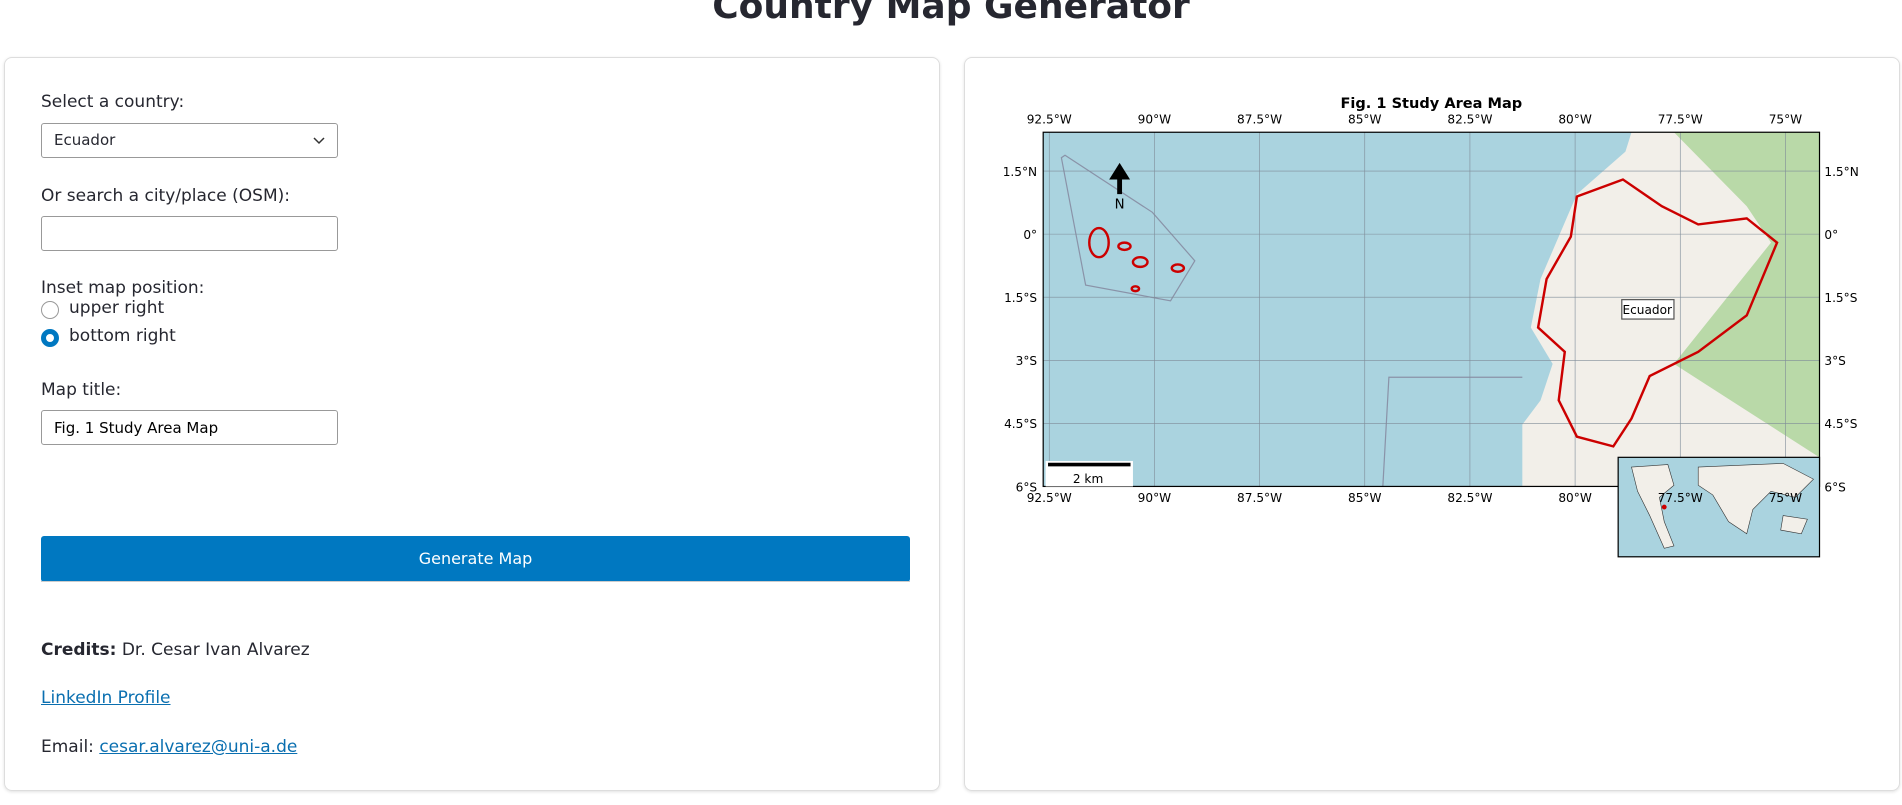  Describe the element at coordinates (106, 698) in the screenshot. I see `linkedin-link: LinkedIn Profile` at that location.